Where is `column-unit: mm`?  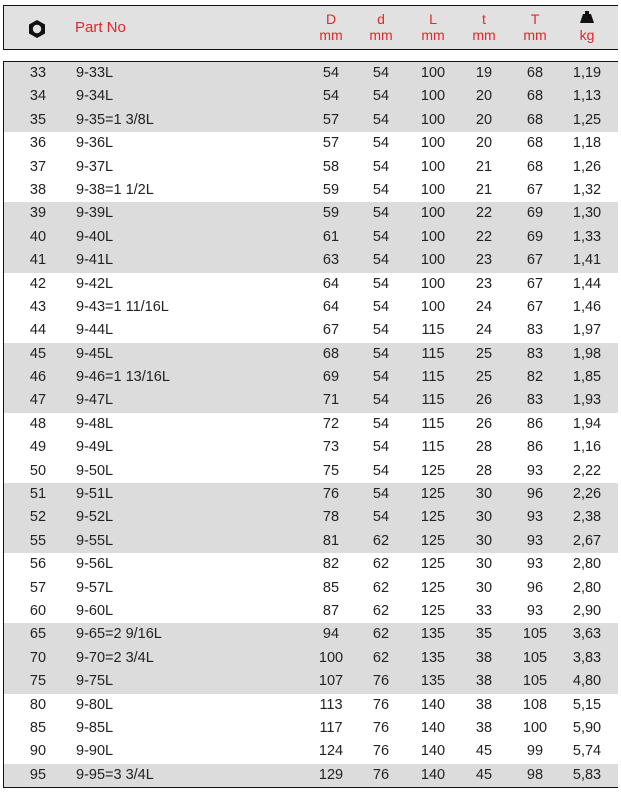
column-unit: mm is located at coordinates (381, 35).